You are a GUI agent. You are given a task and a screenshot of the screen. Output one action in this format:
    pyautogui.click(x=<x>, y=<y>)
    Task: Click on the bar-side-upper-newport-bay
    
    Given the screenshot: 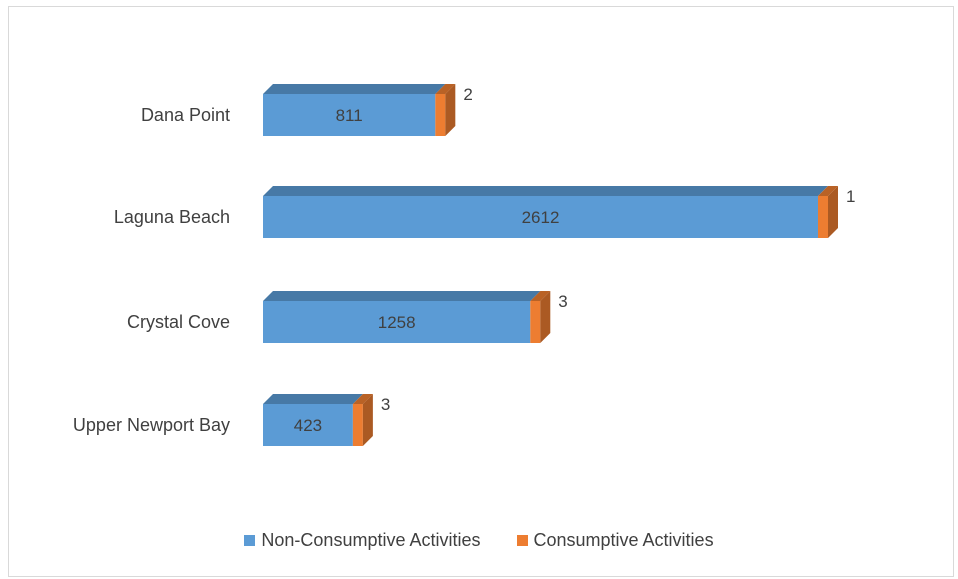 What is the action you would take?
    pyautogui.click(x=367, y=420)
    